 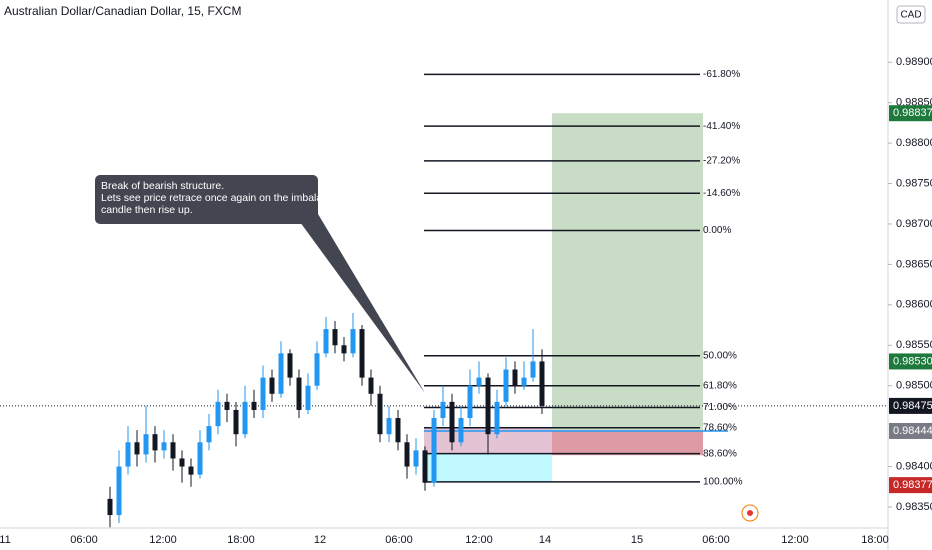 I want to click on y-tick-label: 0.98500, so click(x=914, y=386).